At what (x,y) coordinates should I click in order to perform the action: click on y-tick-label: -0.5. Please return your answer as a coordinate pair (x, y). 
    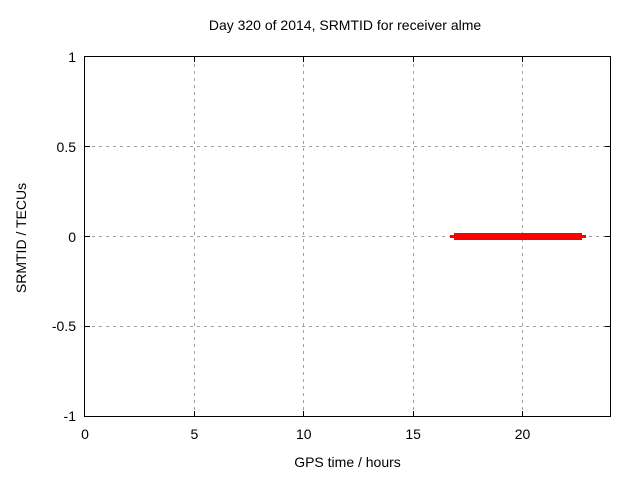
    Looking at the image, I should click on (63, 326).